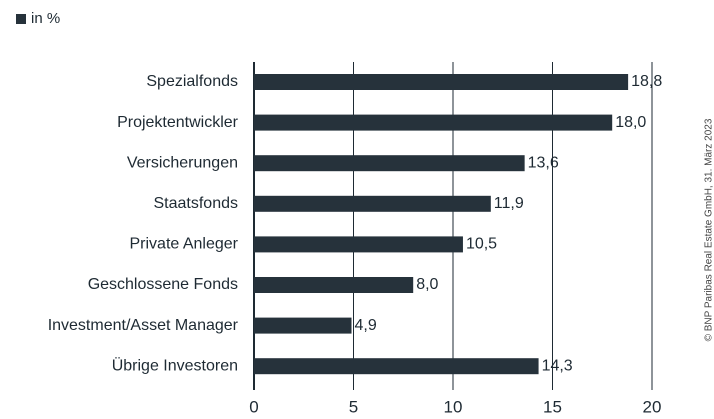 This screenshot has height=419, width=714. Describe the element at coordinates (183, 244) in the screenshot. I see `y-tick-label: Private Anleger` at that location.